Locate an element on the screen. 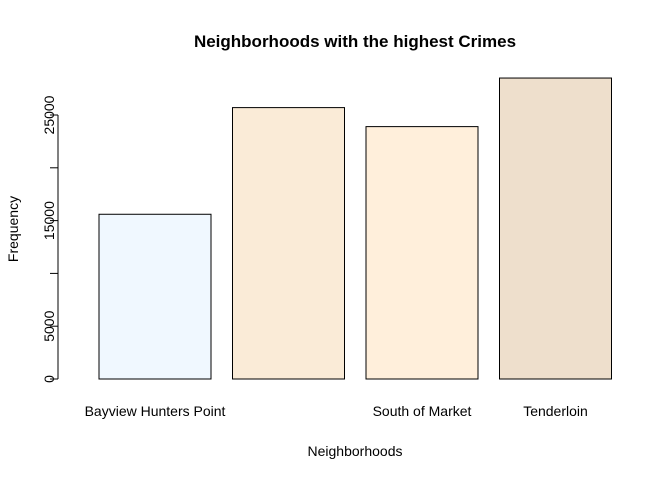 The width and height of the screenshot is (672, 480). y-axis-label: Frequency is located at coordinates (13, 229).